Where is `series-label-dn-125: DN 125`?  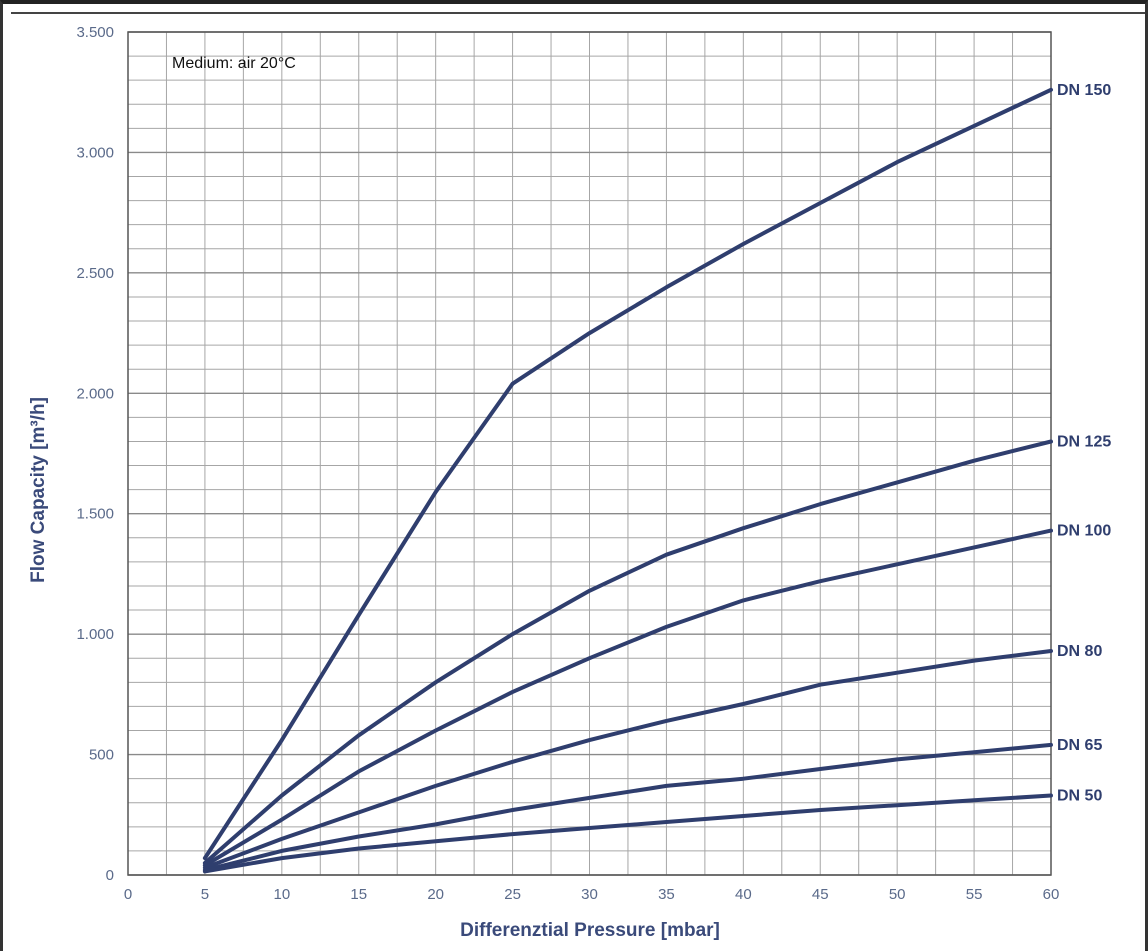 series-label-dn-125: DN 125 is located at coordinates (1084, 441).